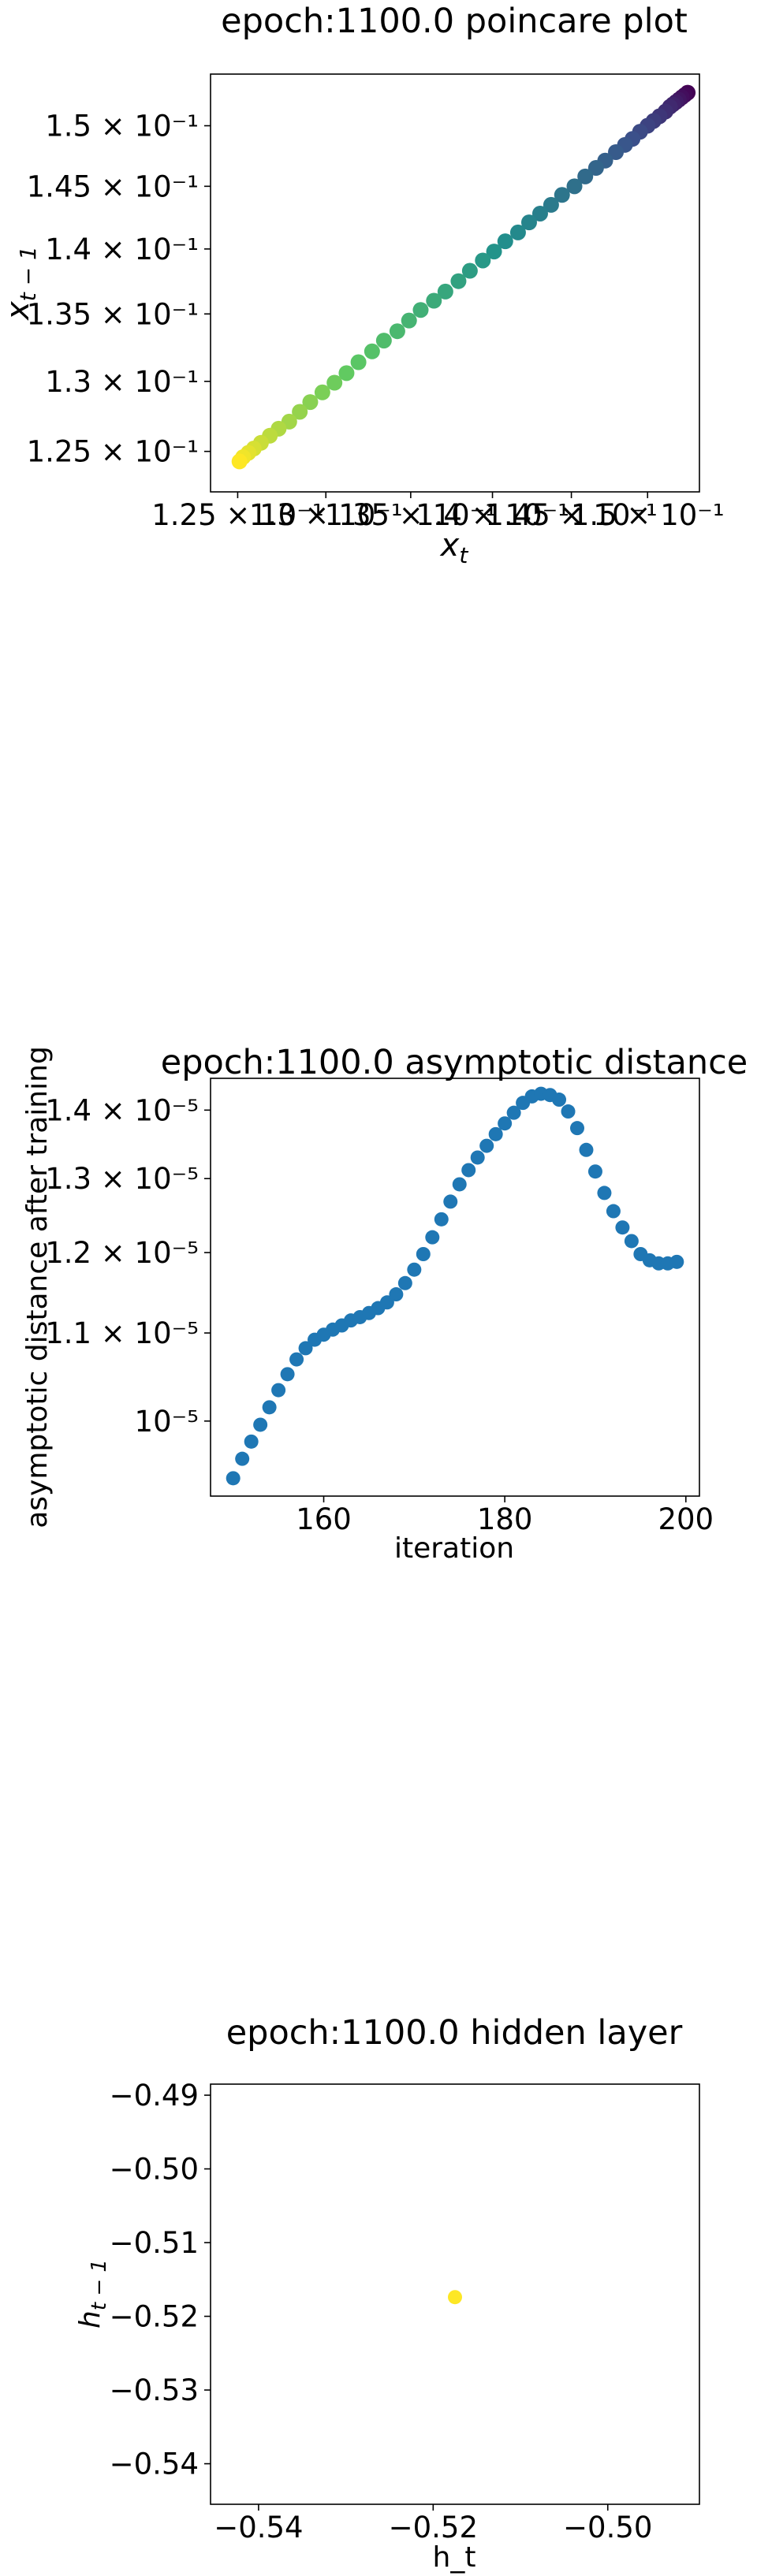  Describe the element at coordinates (122, 249) in the screenshot. I see `poincare-y-tick-label: 1.4 × 10⁻¹` at that location.